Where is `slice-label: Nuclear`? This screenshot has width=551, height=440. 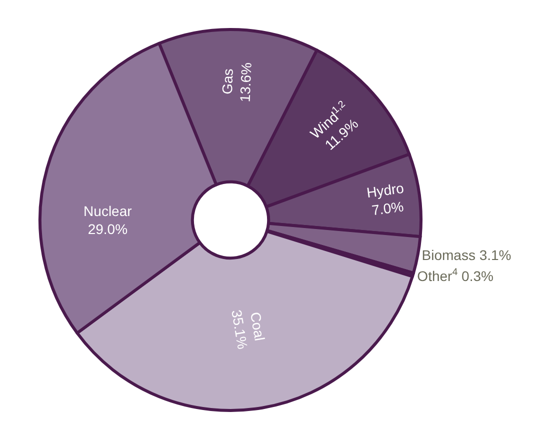 slice-label: Nuclear is located at coordinates (108, 210).